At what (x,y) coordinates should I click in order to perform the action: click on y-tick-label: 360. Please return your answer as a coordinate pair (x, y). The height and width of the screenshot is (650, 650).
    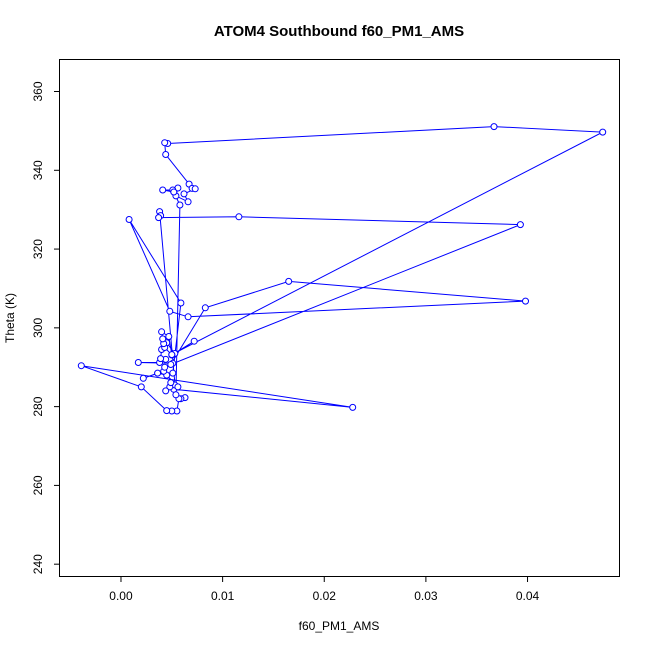
    Looking at the image, I should click on (38, 91).